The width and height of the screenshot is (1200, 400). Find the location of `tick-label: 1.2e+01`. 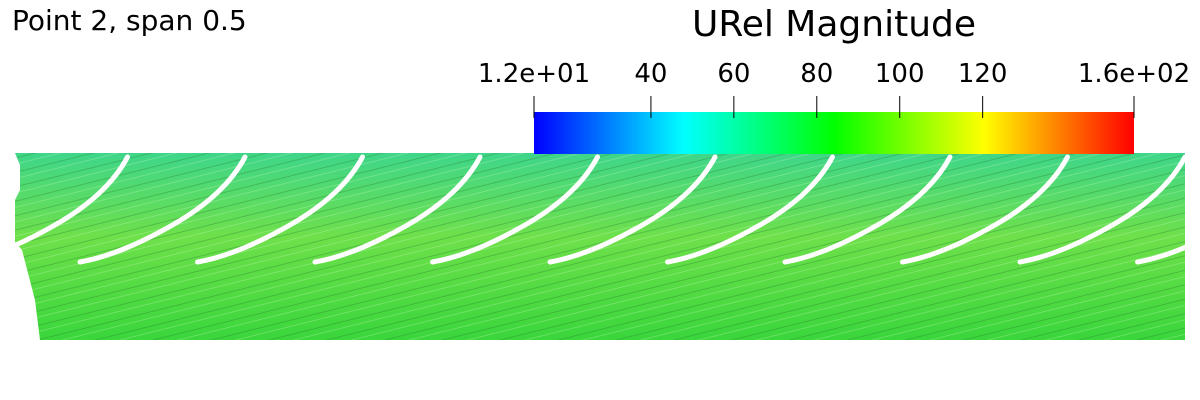

tick-label: 1.2e+01 is located at coordinates (534, 74).